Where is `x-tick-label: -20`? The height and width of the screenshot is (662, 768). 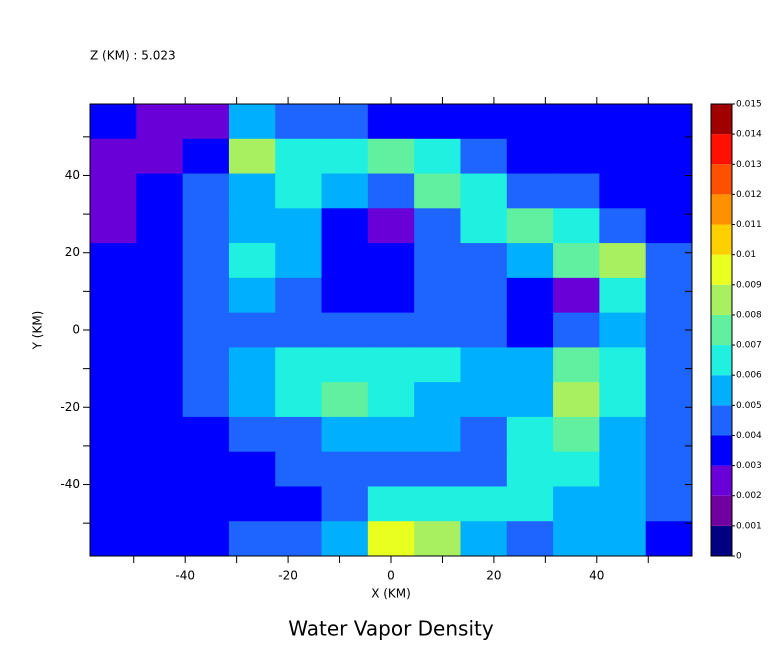 x-tick-label: -20 is located at coordinates (288, 576).